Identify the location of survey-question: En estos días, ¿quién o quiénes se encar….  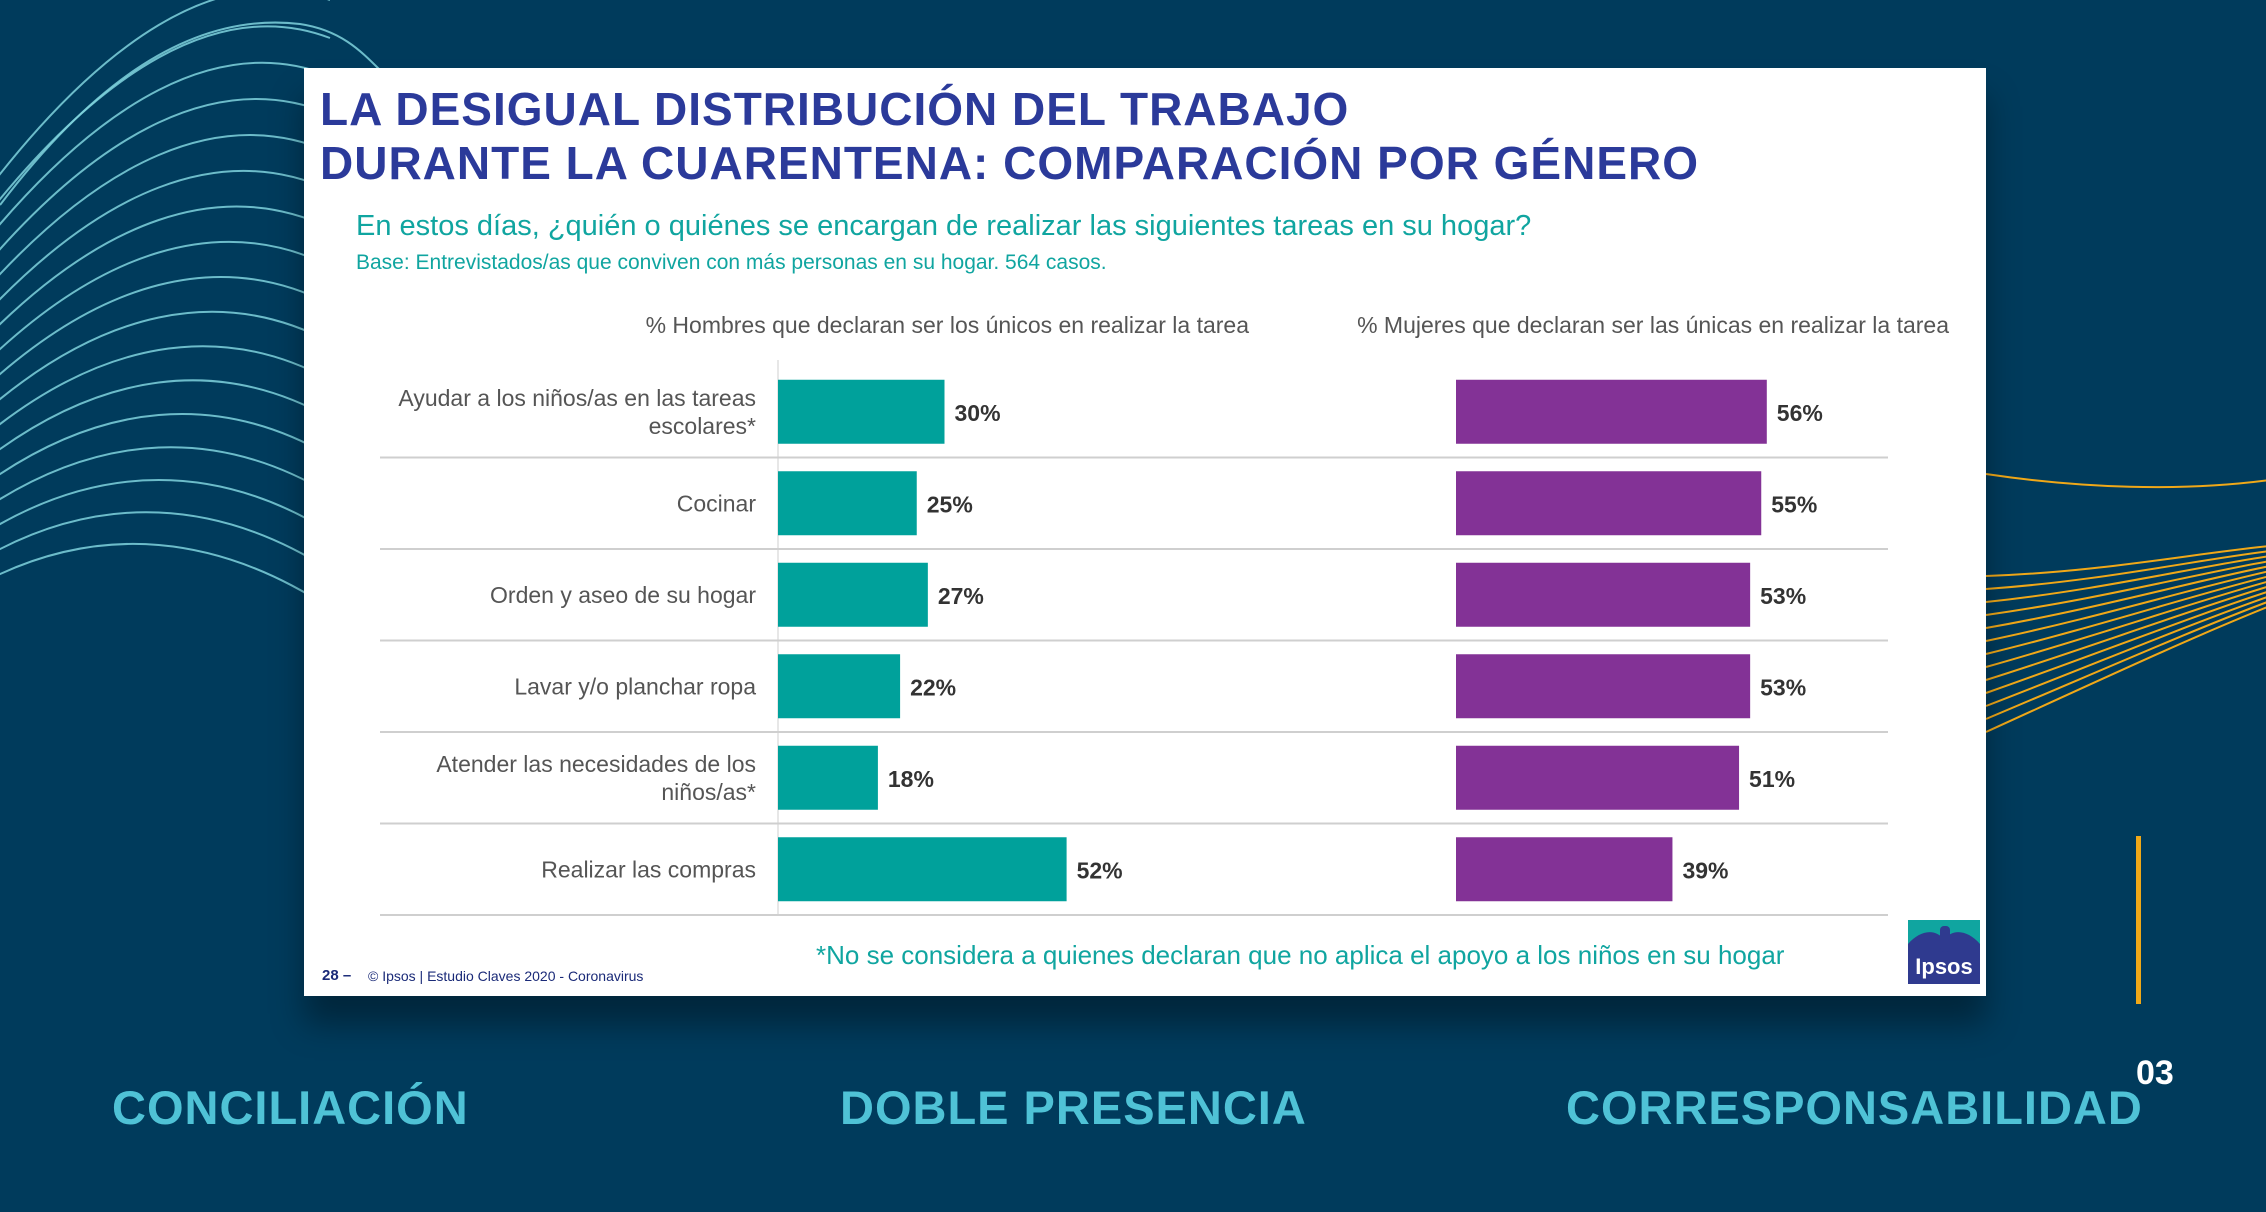
(944, 226).